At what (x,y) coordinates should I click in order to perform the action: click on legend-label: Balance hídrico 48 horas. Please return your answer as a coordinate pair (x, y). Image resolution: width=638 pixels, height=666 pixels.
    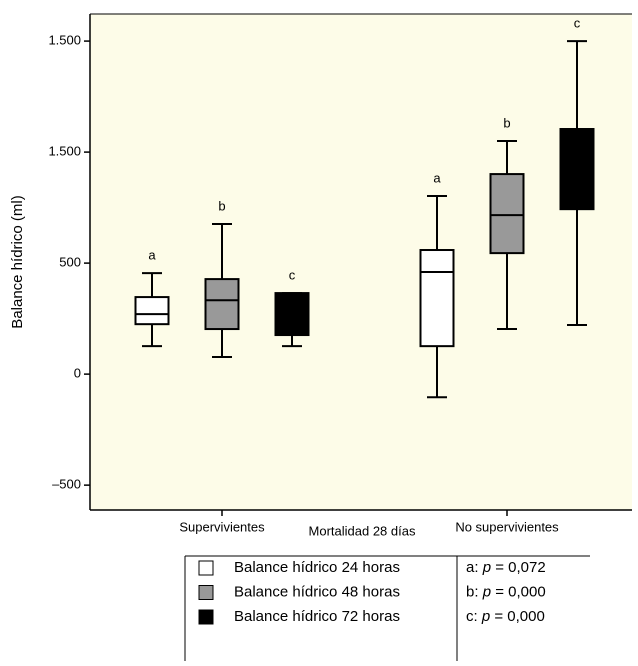
    Looking at the image, I should click on (317, 591).